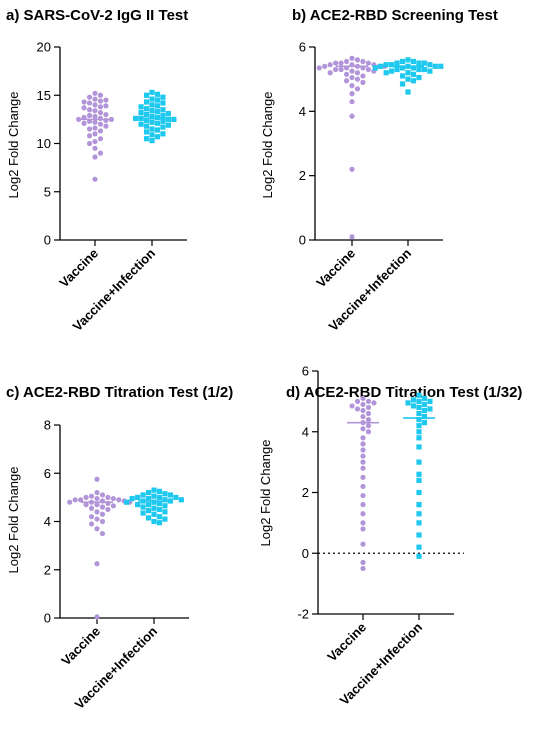 Image resolution: width=550 pixels, height=750 pixels. What do you see at coordinates (44, 95) in the screenshot?
I see `y-tick-label: 15` at bounding box center [44, 95].